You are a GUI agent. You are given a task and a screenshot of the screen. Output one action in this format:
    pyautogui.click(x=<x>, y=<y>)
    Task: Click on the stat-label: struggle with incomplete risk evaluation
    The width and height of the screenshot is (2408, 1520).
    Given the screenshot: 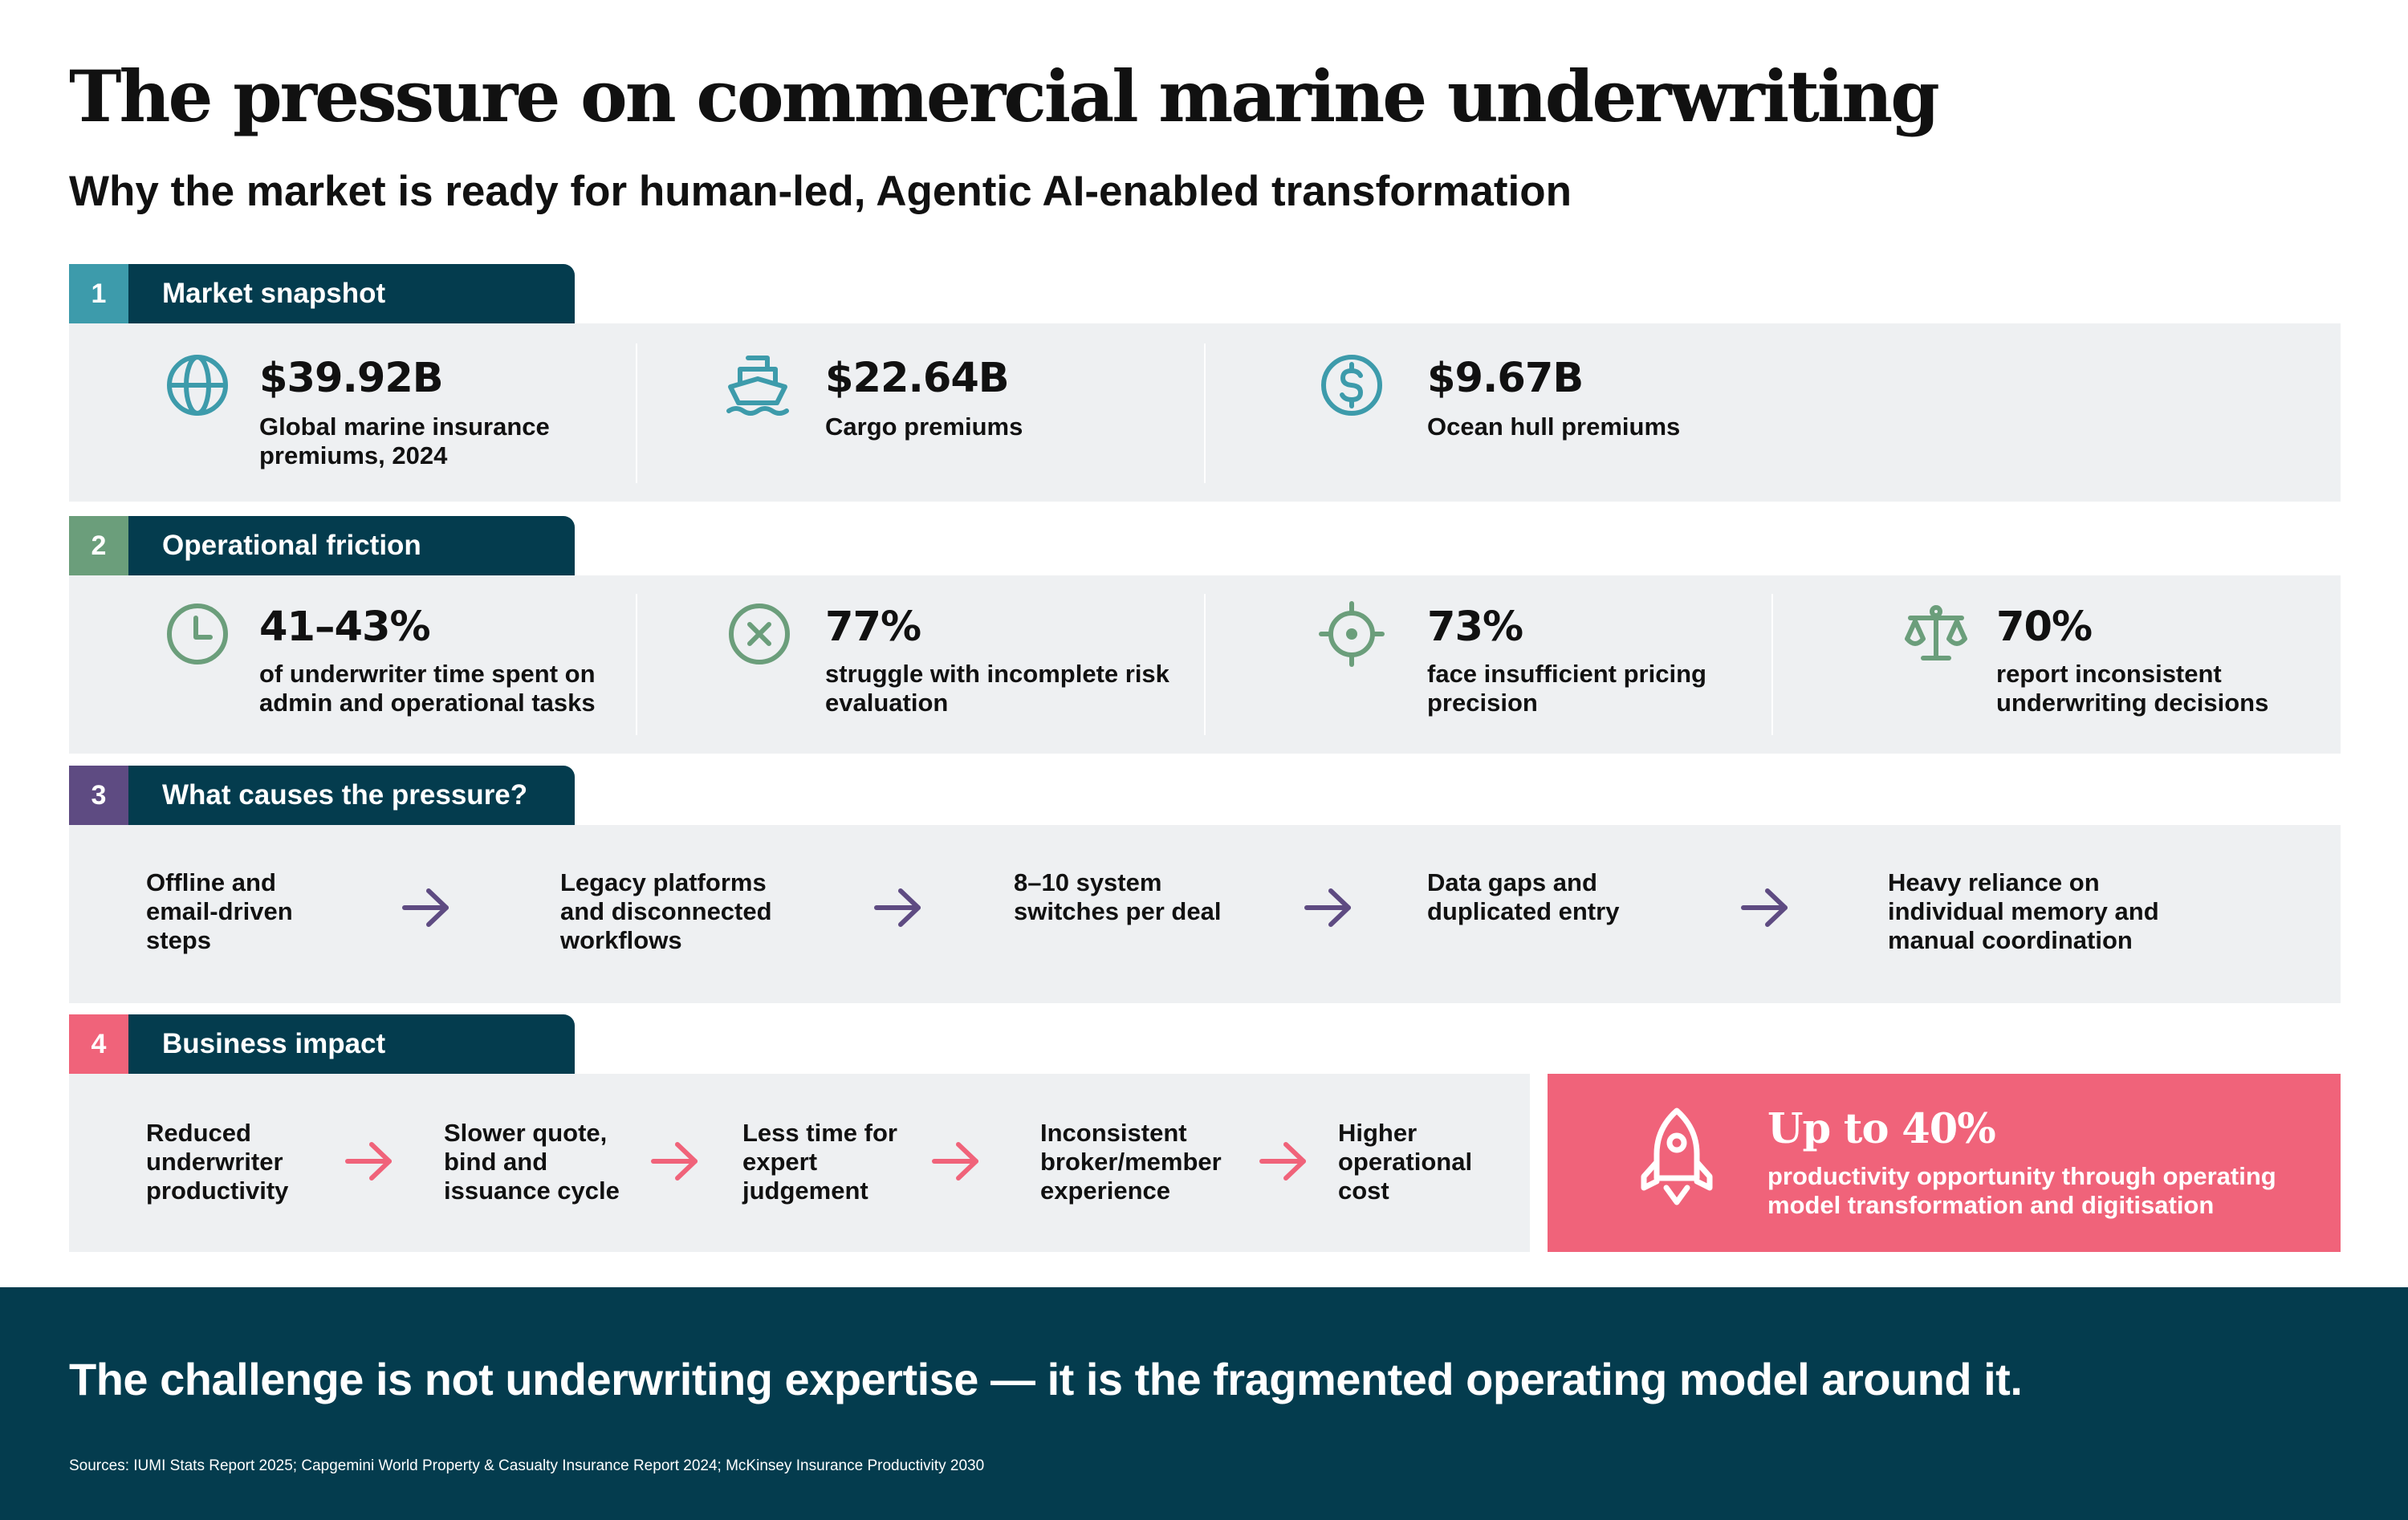 What is the action you would take?
    pyautogui.click(x=997, y=688)
    